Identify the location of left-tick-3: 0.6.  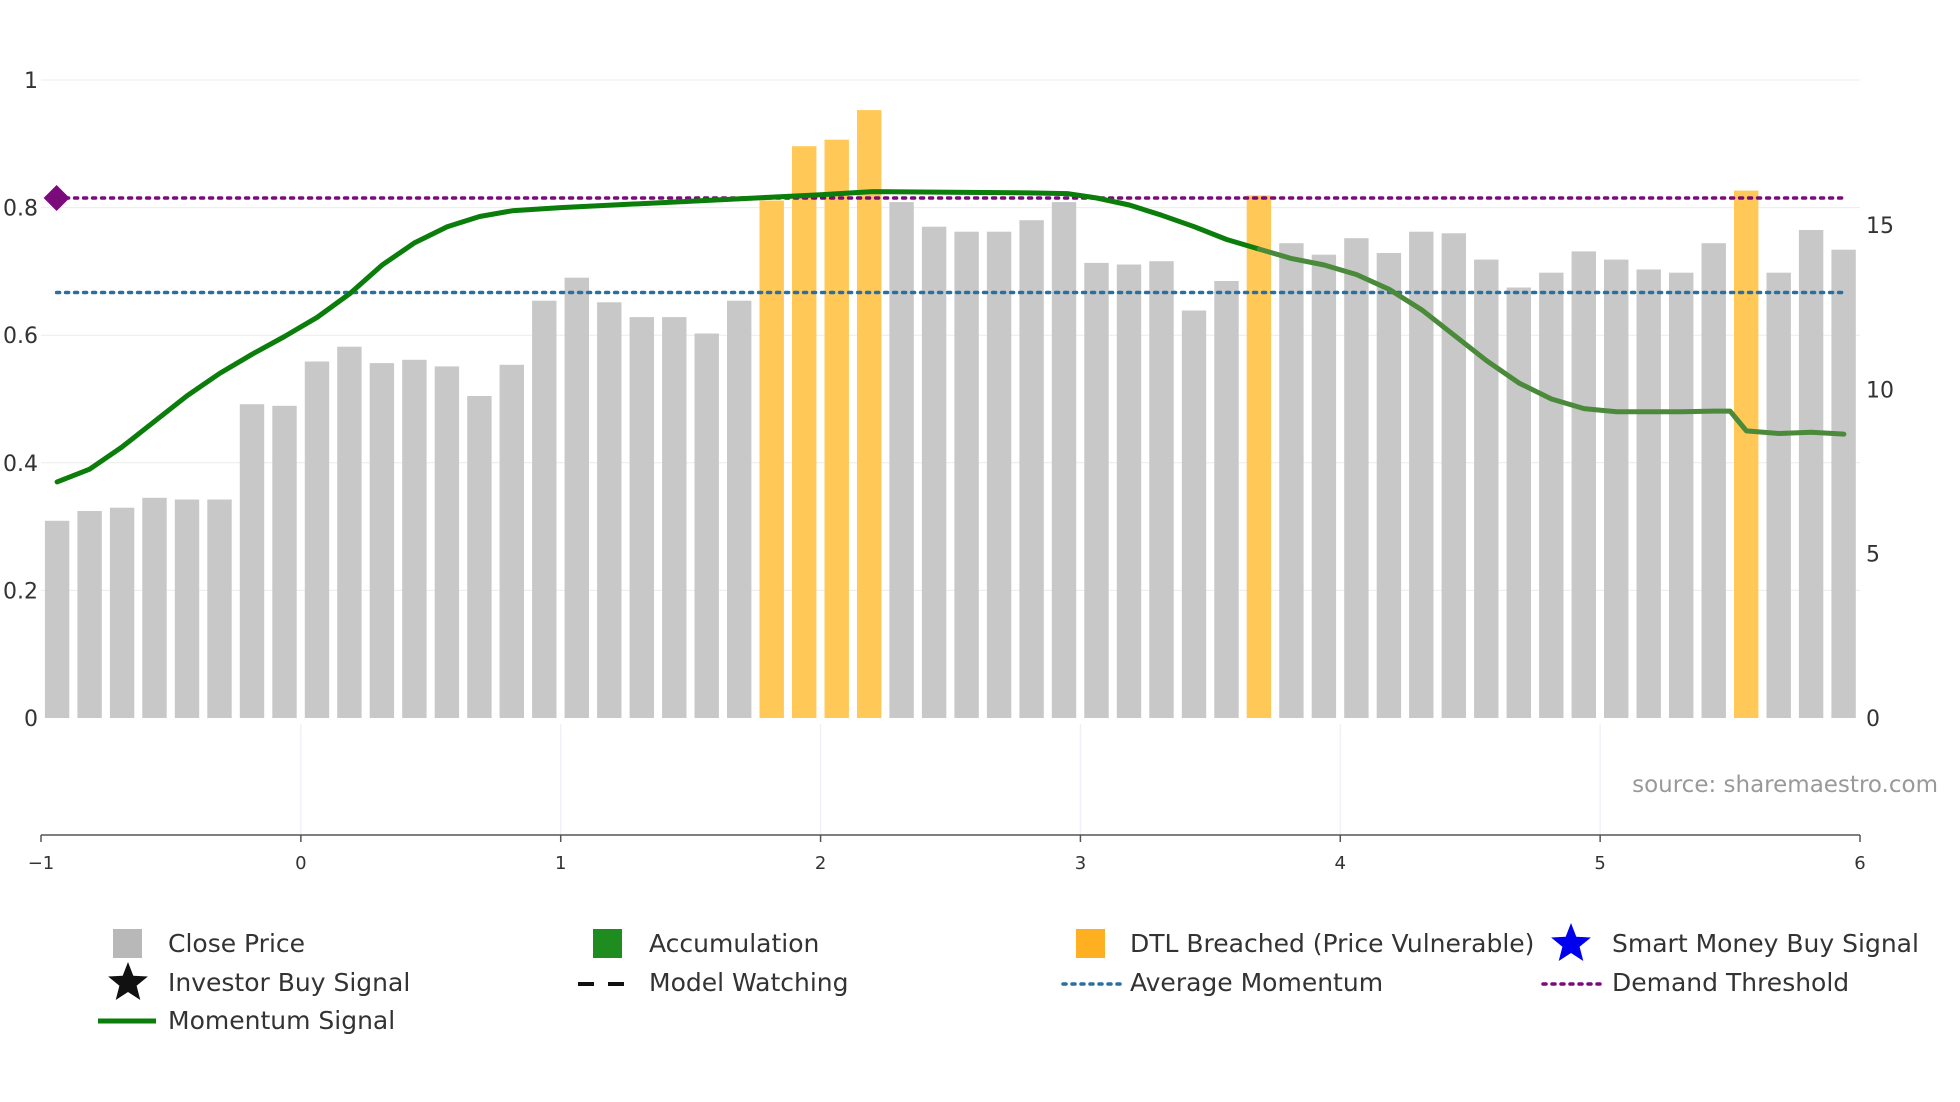
(20, 336).